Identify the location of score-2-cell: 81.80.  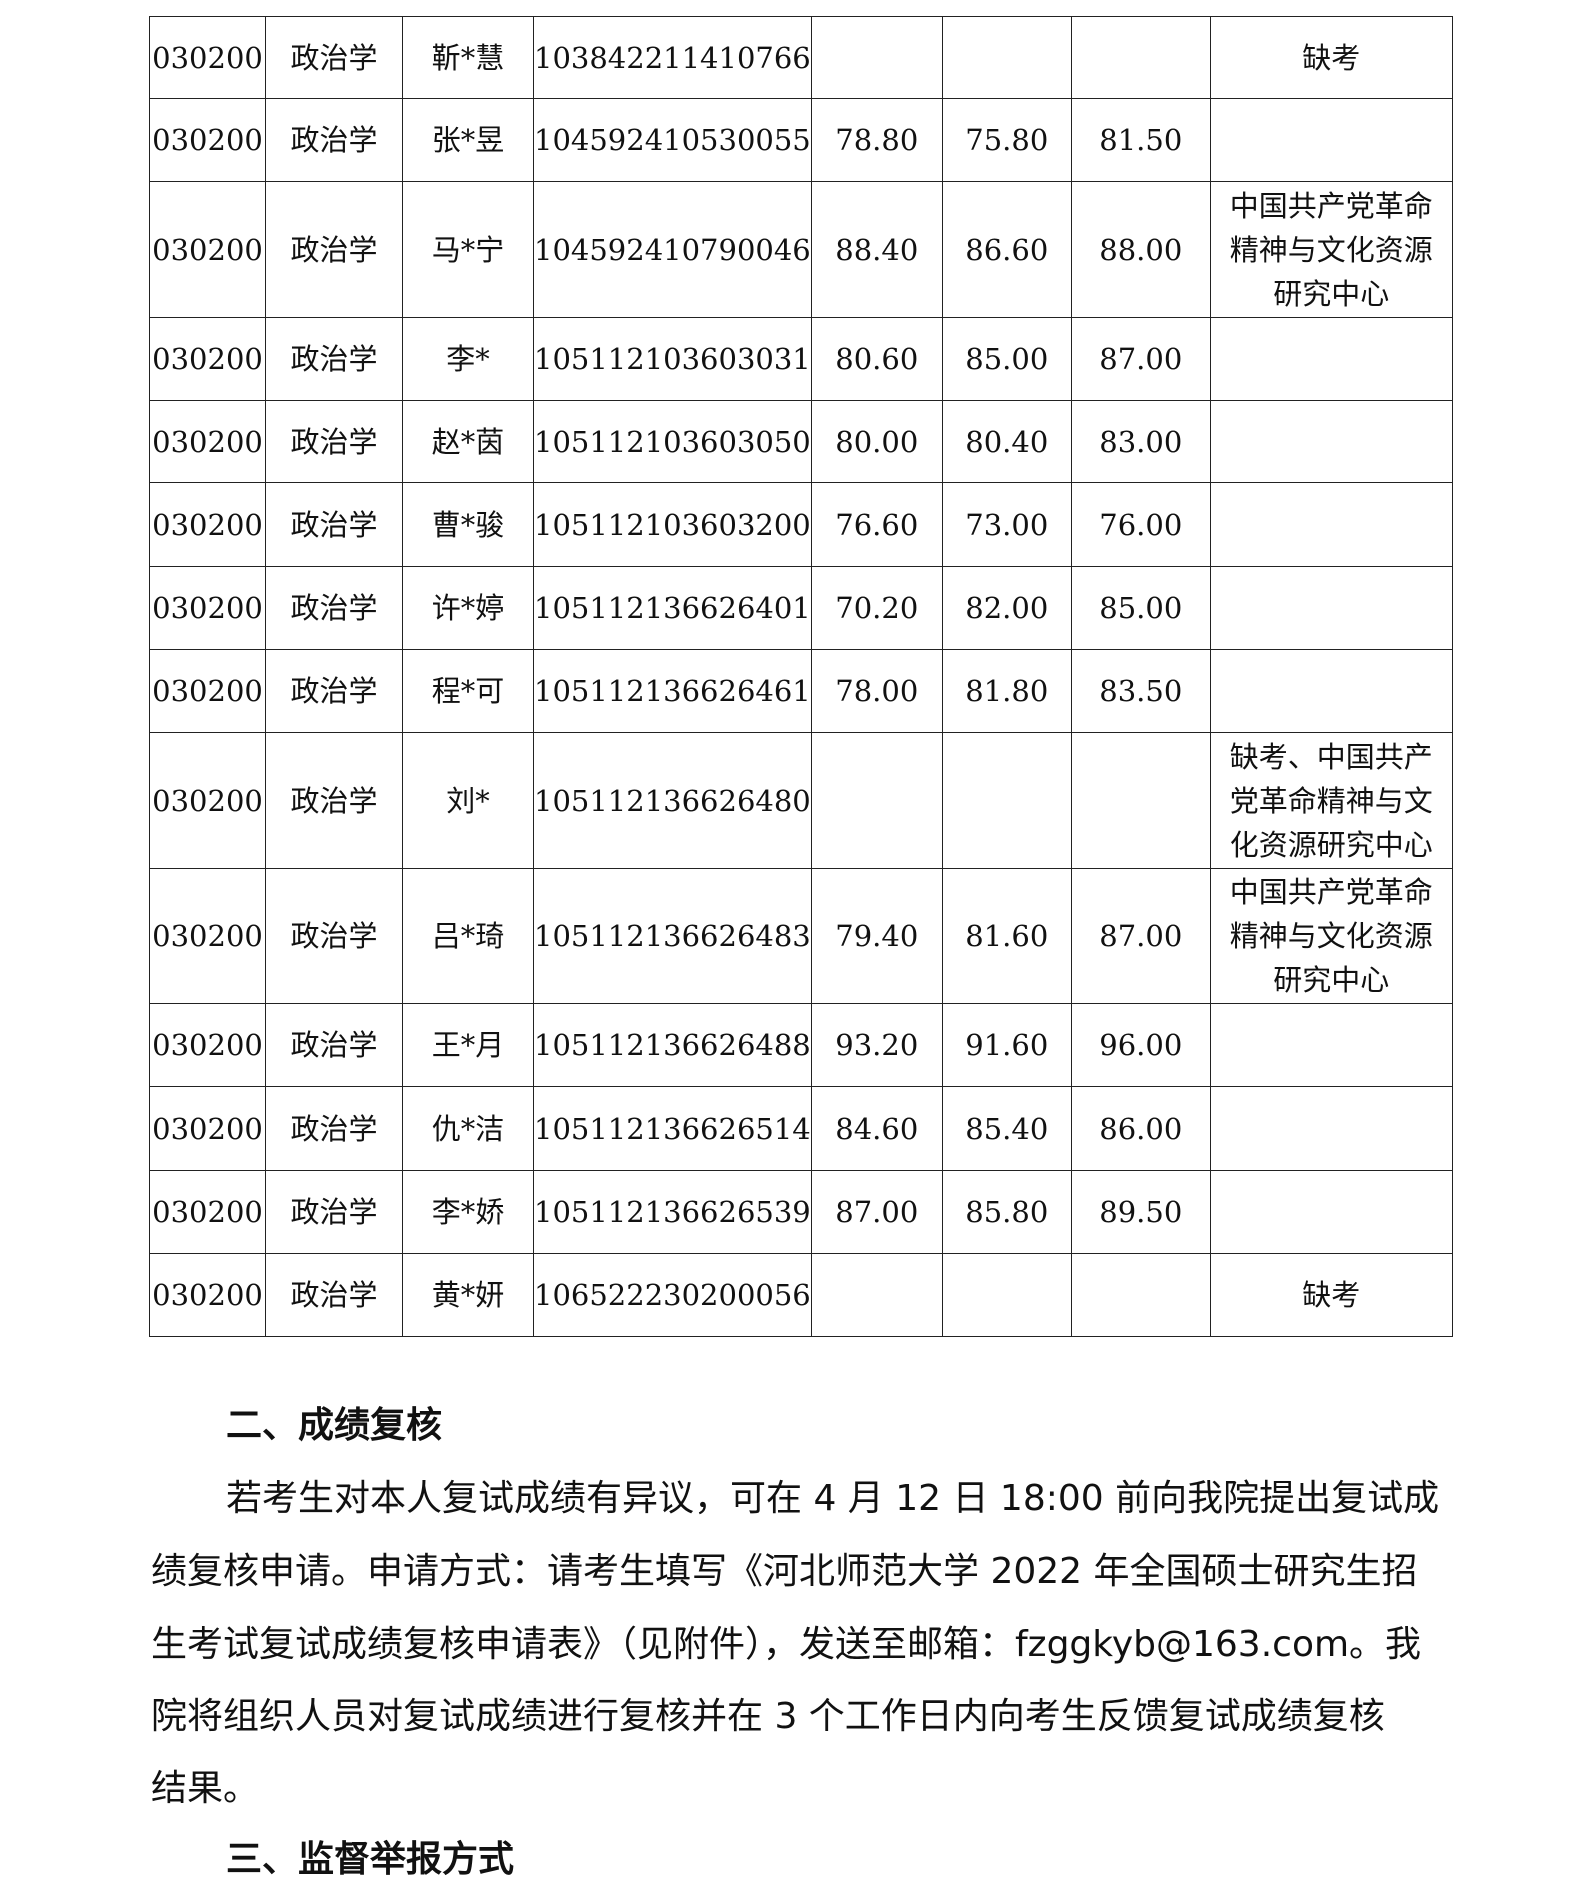
(1006, 691).